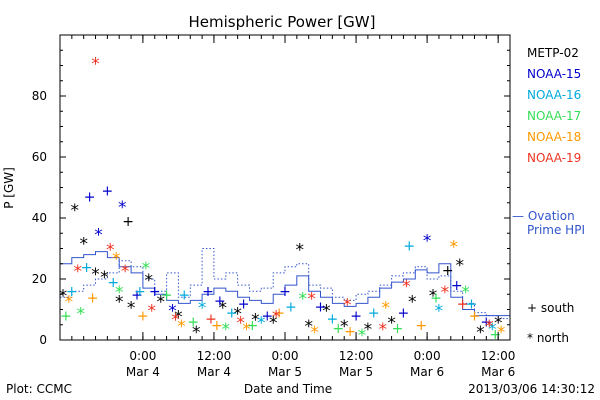  Describe the element at coordinates (554, 116) in the screenshot. I see `legend-noaa-17: NOAA-17` at that location.